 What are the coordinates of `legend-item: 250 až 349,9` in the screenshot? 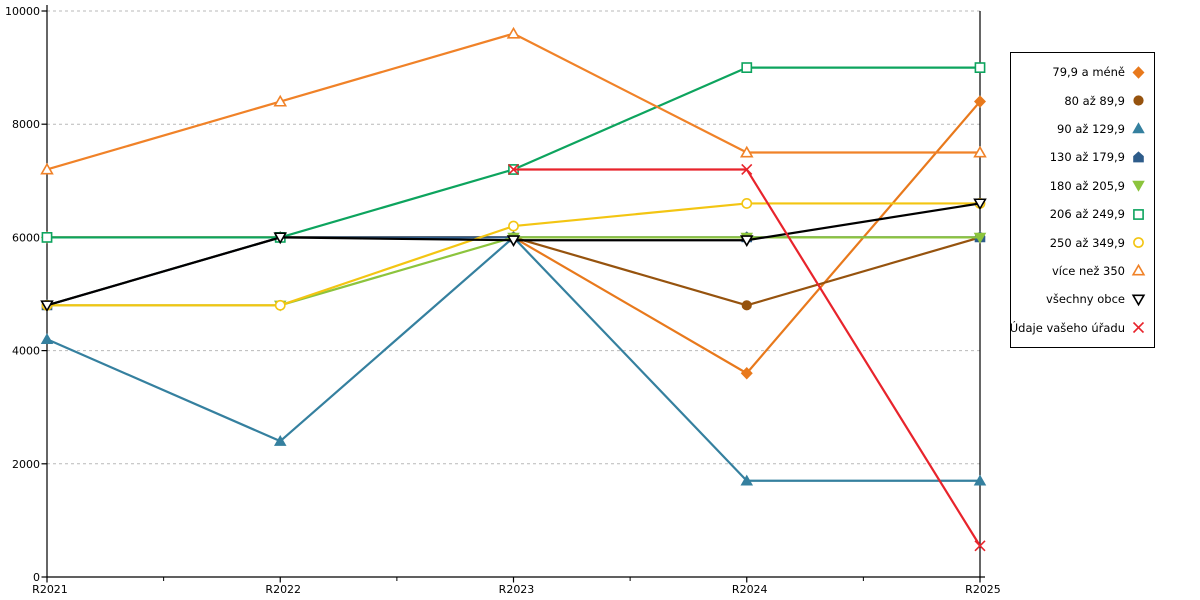 It's located at (1081, 243).